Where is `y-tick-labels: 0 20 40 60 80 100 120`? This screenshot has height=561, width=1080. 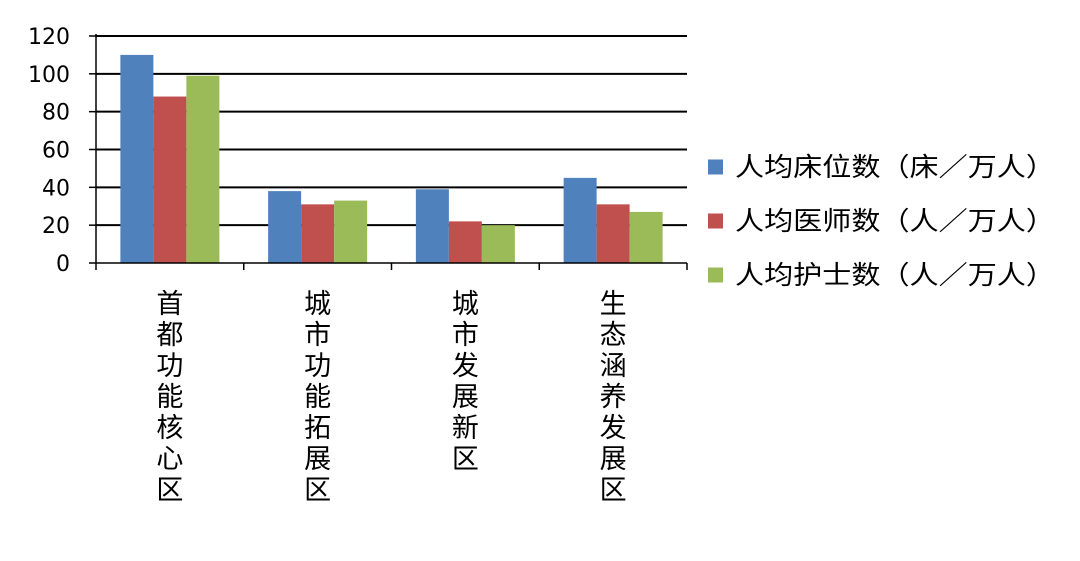 y-tick-labels: 0 20 40 60 80 100 120 is located at coordinates (49, 151).